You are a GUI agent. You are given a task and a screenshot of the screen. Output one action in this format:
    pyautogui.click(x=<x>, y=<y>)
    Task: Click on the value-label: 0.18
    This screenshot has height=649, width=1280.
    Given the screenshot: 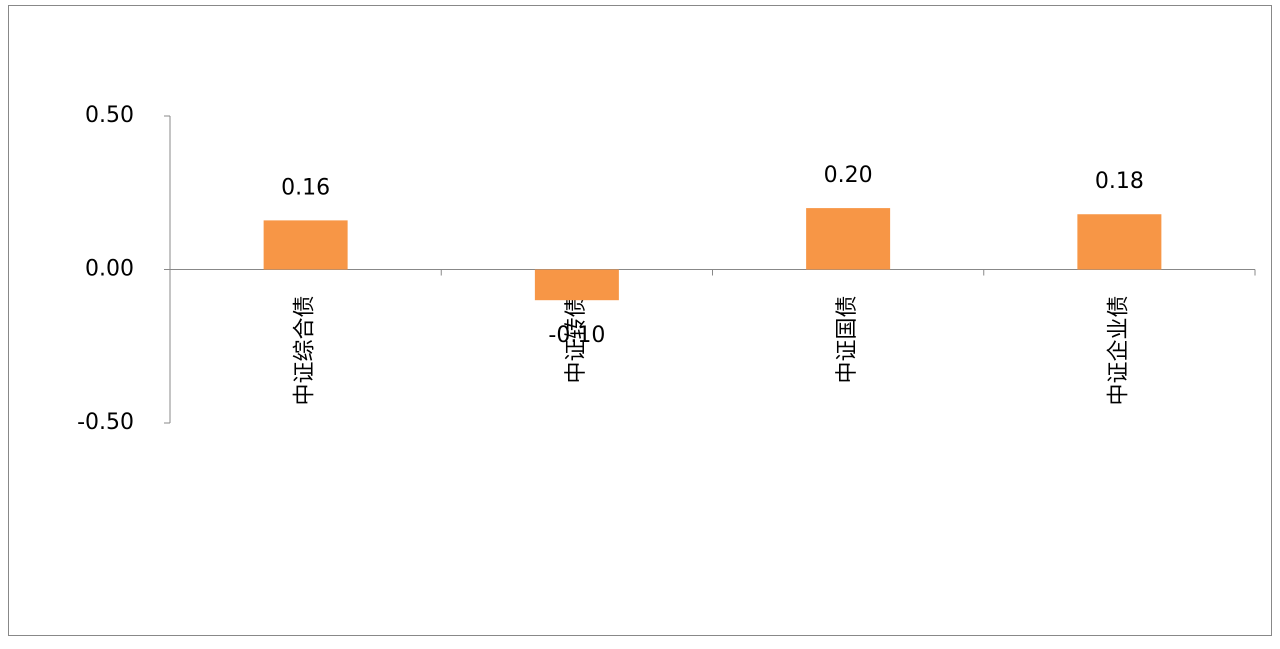 What is the action you would take?
    pyautogui.click(x=1119, y=181)
    